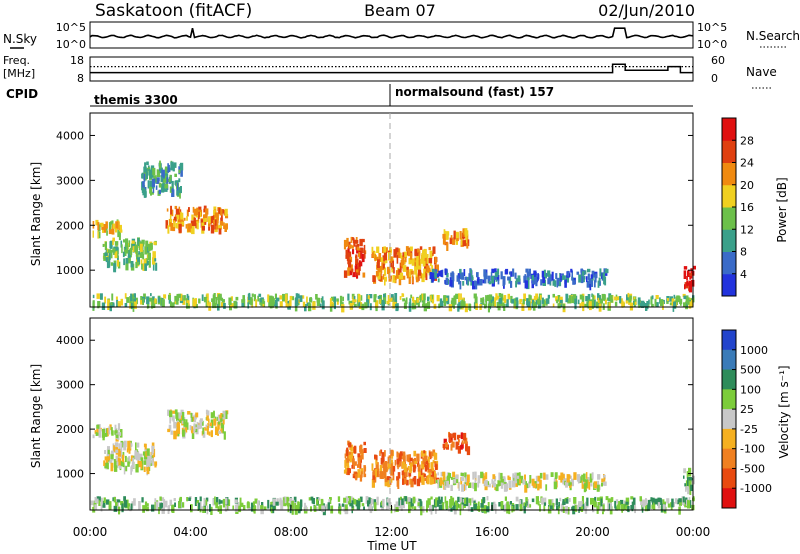  Describe the element at coordinates (16, 60) in the screenshot. I see `freq-left-label-1: Freq.` at that location.